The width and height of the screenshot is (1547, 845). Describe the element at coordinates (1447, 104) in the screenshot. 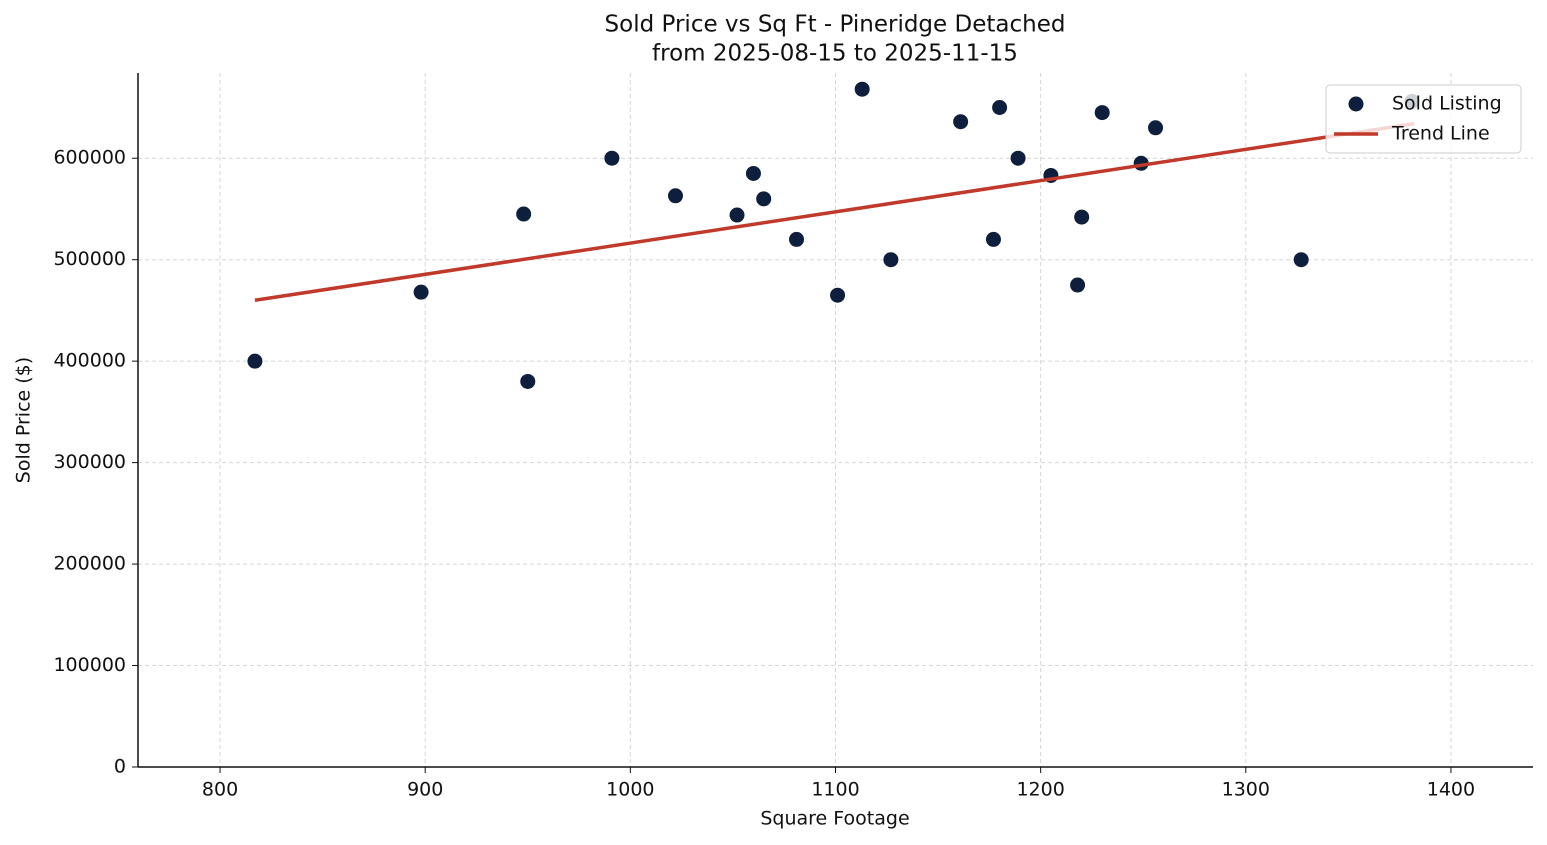

I see `legend-label: Sold Listing` at that location.